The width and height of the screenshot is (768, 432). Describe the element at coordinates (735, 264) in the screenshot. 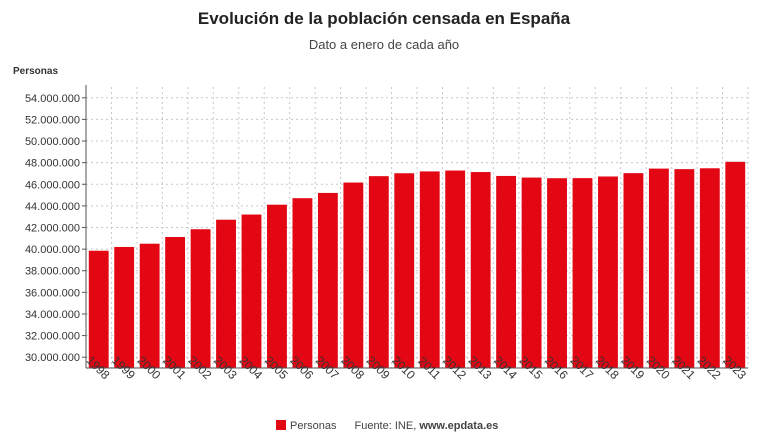

I see `bar-2023` at that location.